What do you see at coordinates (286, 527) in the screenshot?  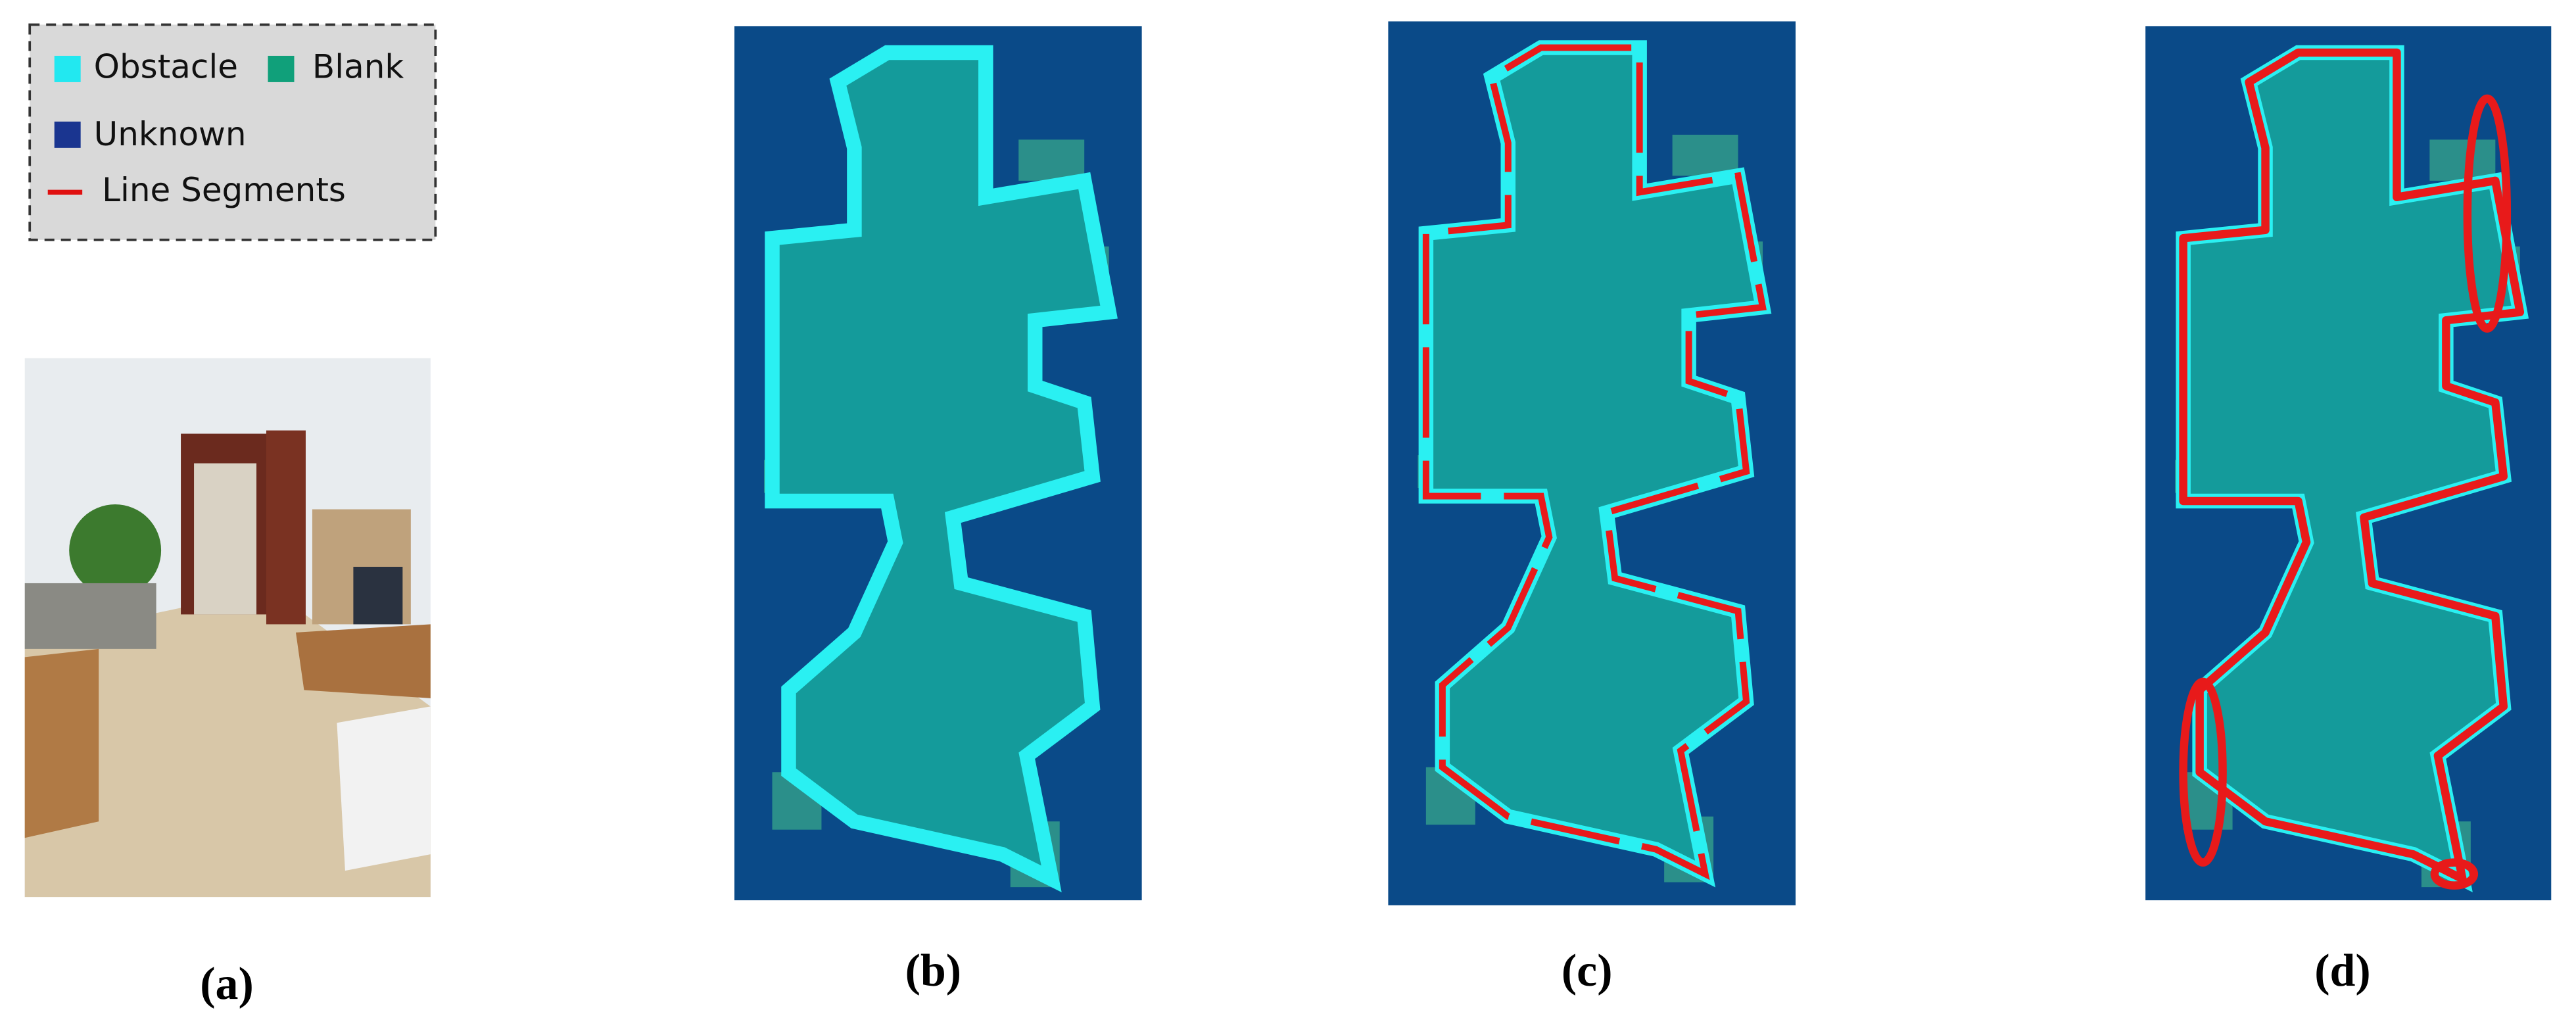 I see `door` at bounding box center [286, 527].